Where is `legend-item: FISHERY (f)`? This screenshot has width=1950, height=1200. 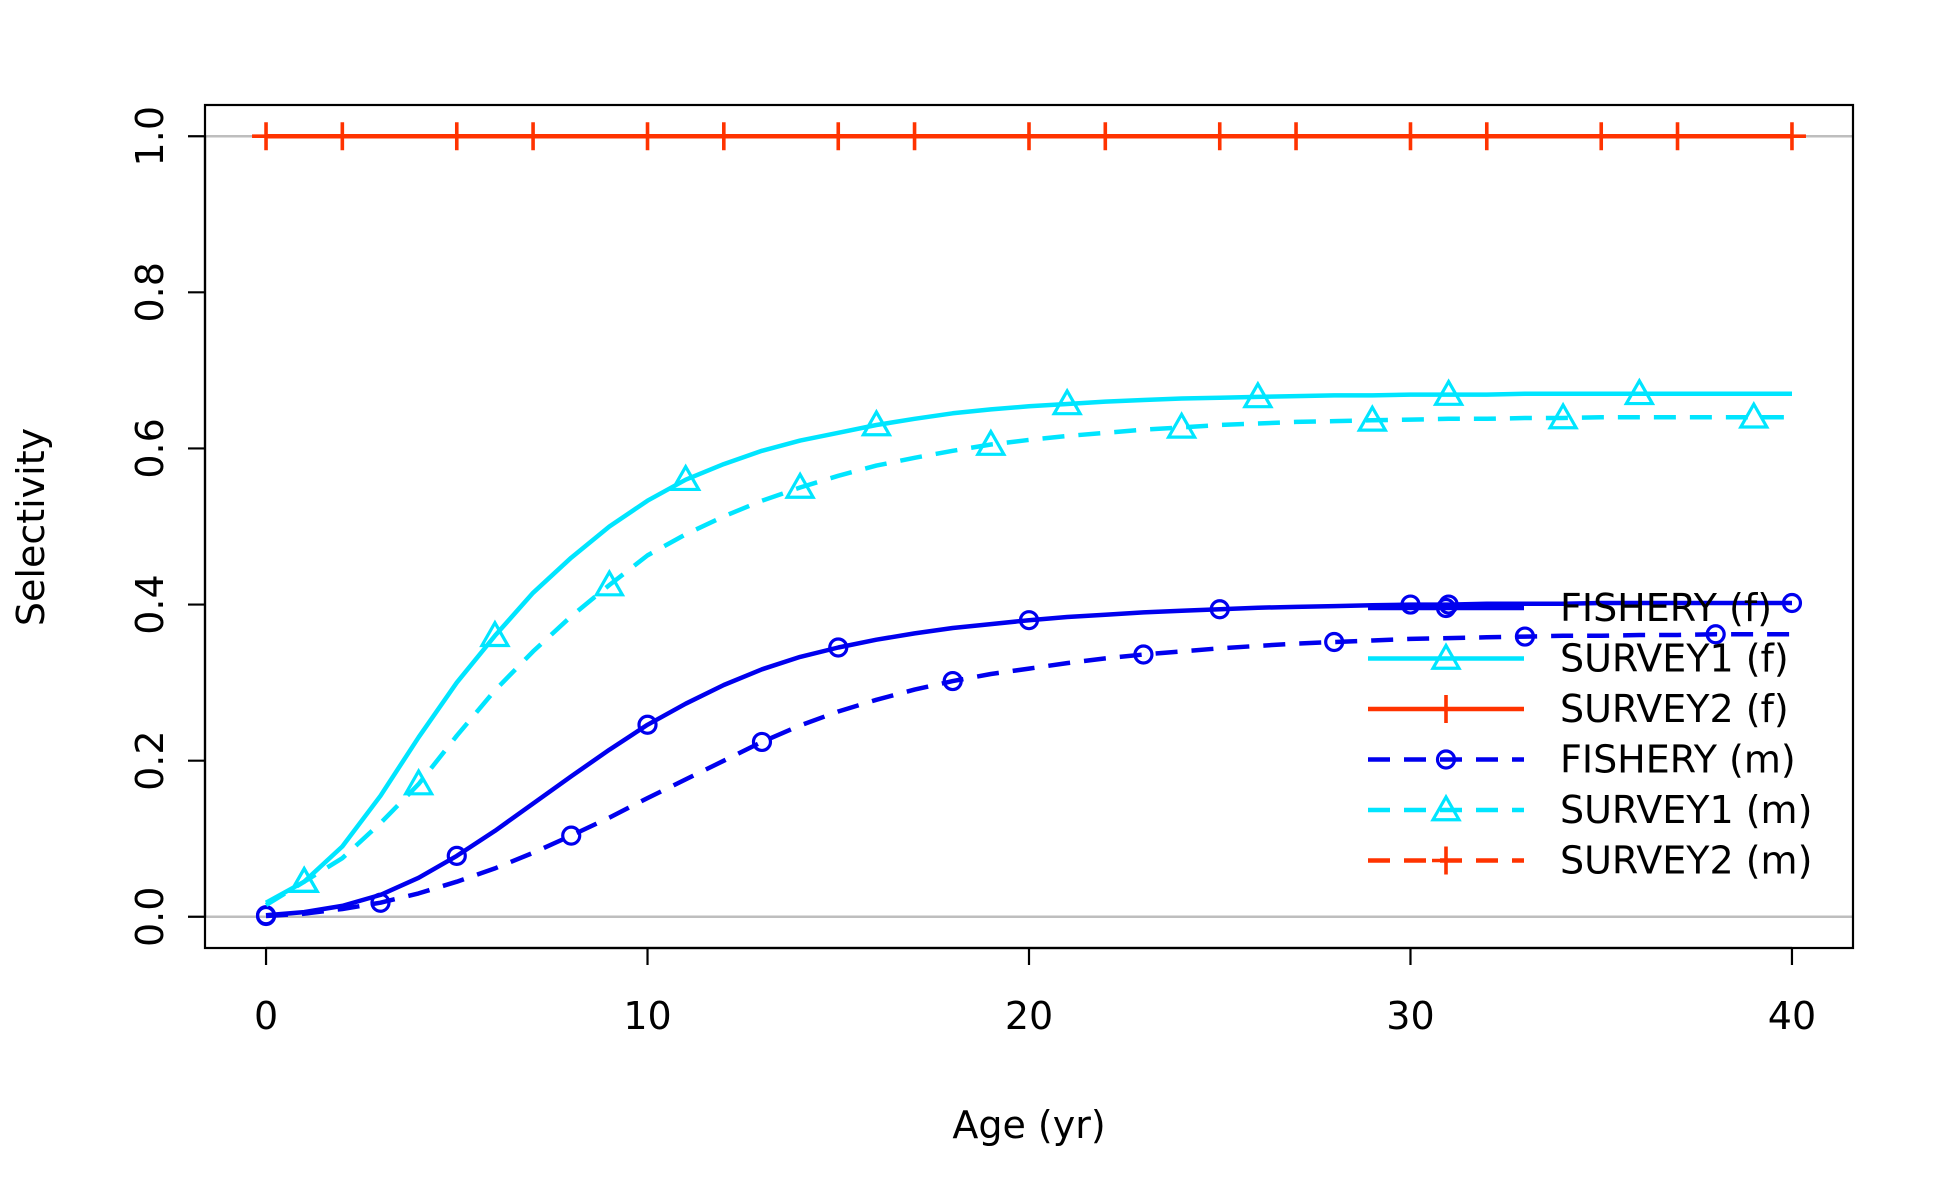
legend-item: FISHERY (f) is located at coordinates (1570, 608).